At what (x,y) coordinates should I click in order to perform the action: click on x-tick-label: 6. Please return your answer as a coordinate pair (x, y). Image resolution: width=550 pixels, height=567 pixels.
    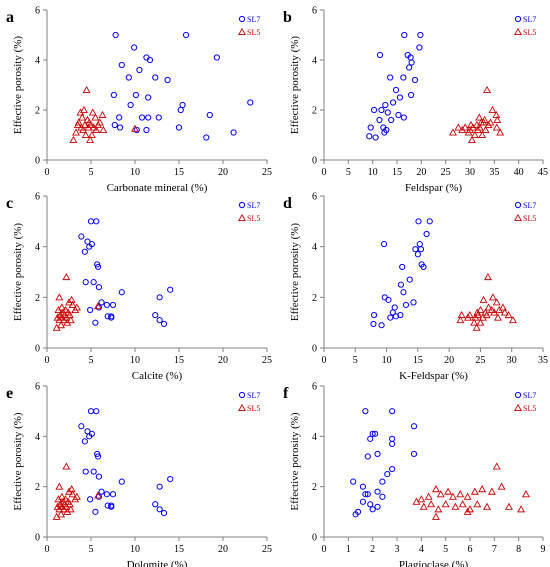
    Looking at the image, I should click on (470, 549).